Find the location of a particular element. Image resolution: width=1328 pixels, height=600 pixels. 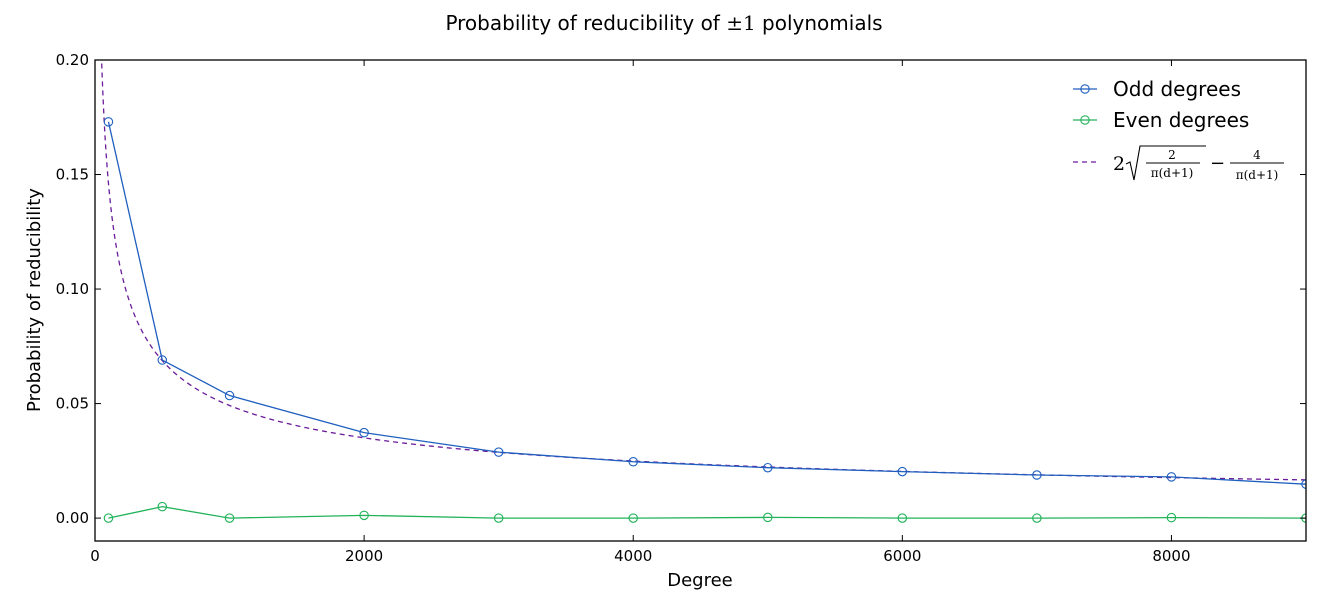

formula-num2: 4 is located at coordinates (1257, 155).